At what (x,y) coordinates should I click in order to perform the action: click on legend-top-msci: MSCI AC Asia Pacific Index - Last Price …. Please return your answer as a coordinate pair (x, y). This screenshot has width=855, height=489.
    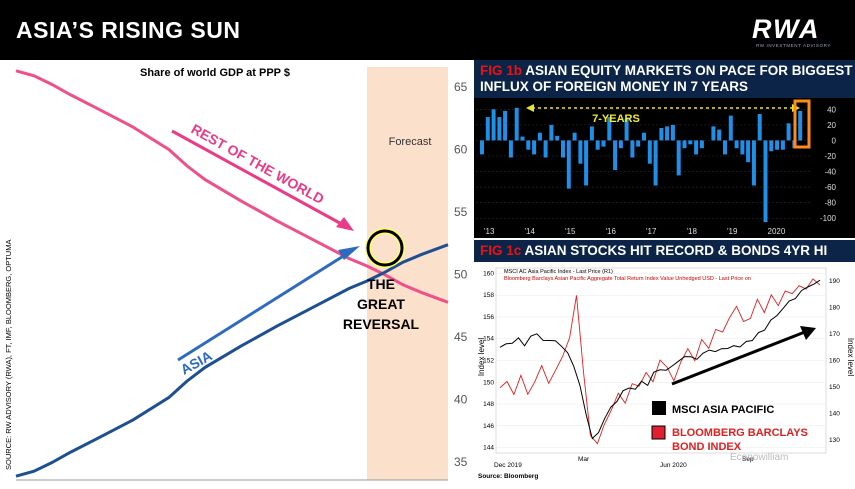
    Looking at the image, I should click on (558, 272).